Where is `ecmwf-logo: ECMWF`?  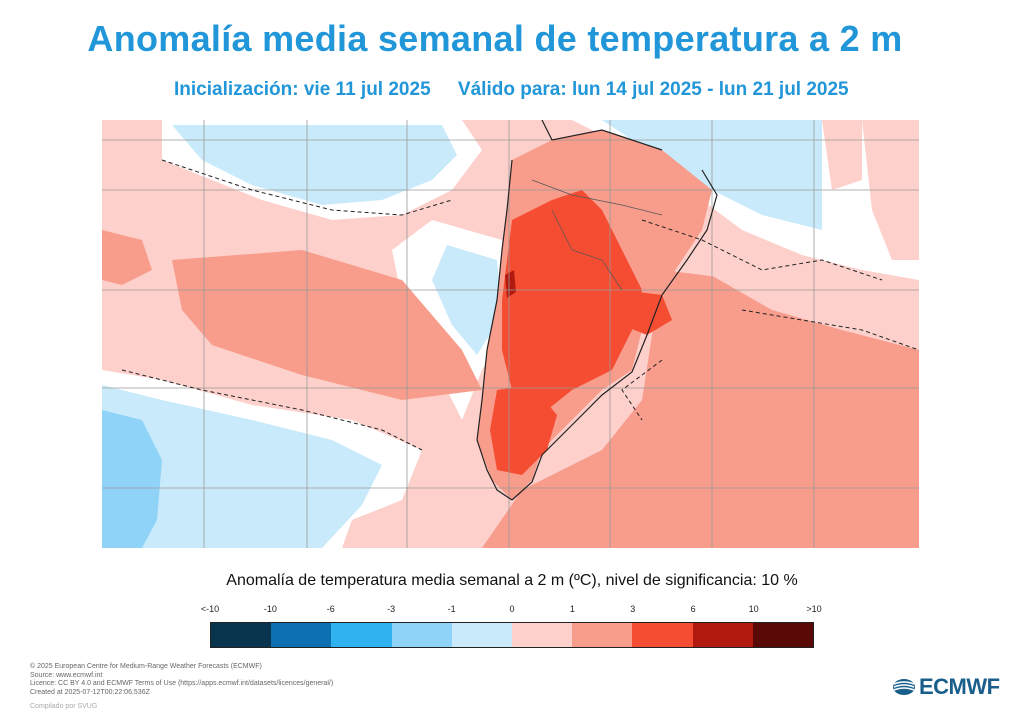 ecmwf-logo: ECMWF is located at coordinates (946, 687).